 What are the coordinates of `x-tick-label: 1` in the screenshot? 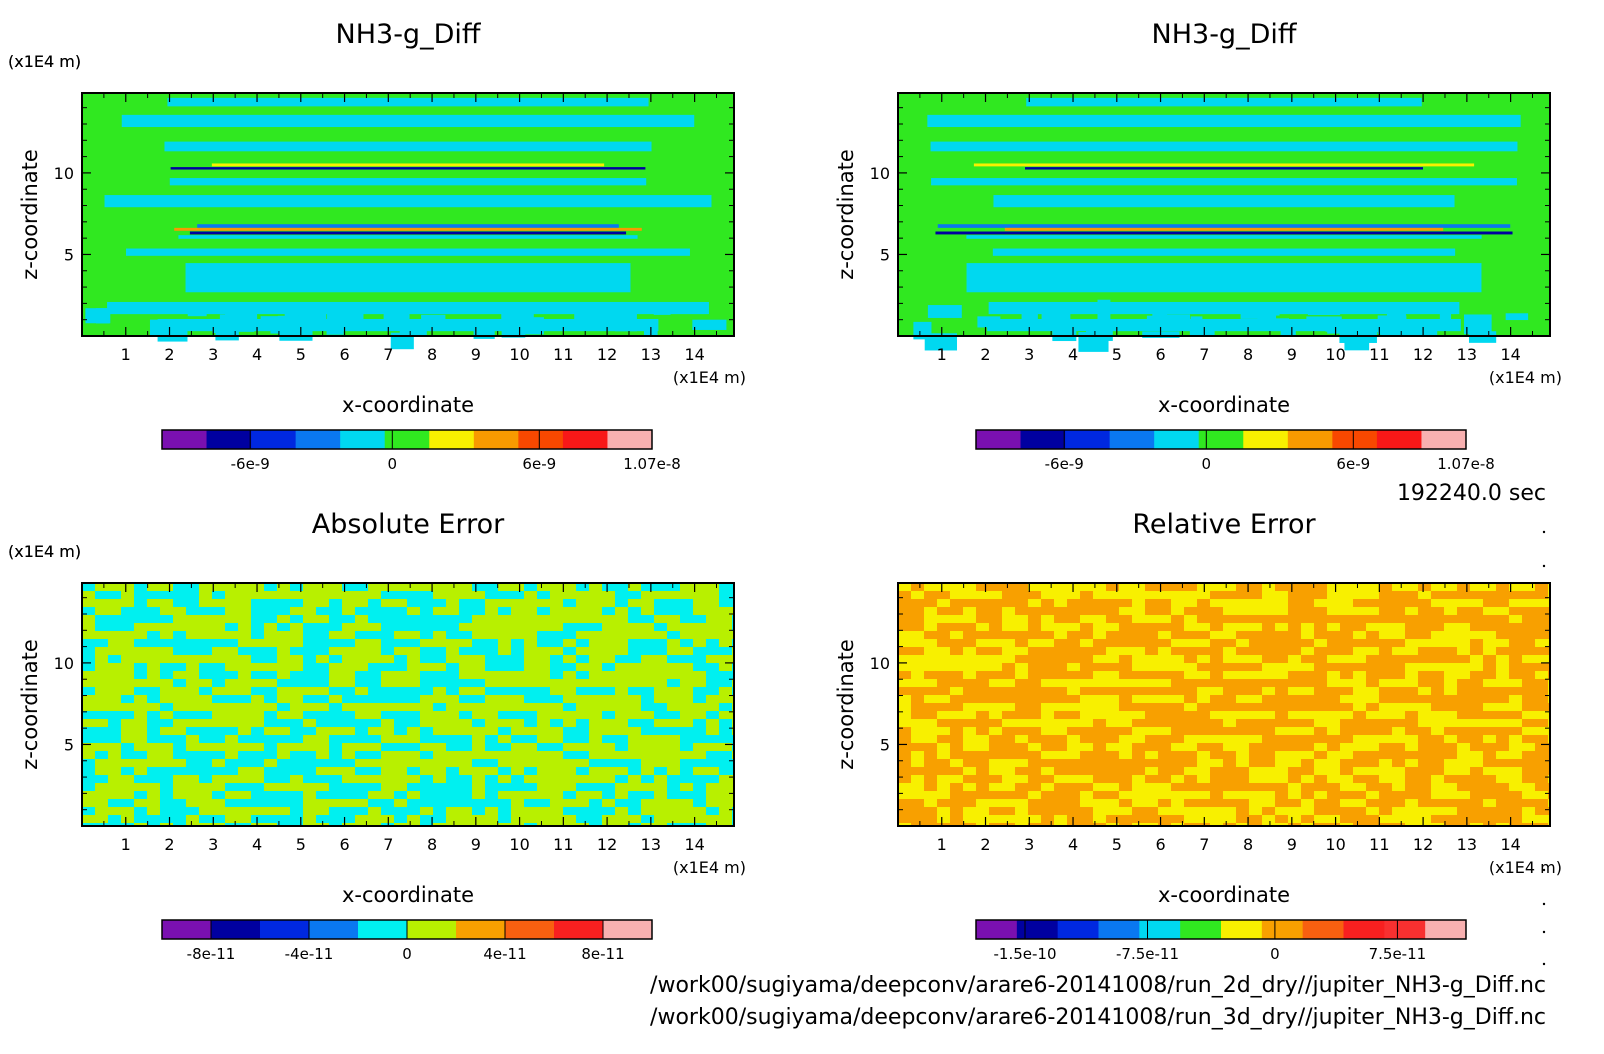 It's located at (126, 844).